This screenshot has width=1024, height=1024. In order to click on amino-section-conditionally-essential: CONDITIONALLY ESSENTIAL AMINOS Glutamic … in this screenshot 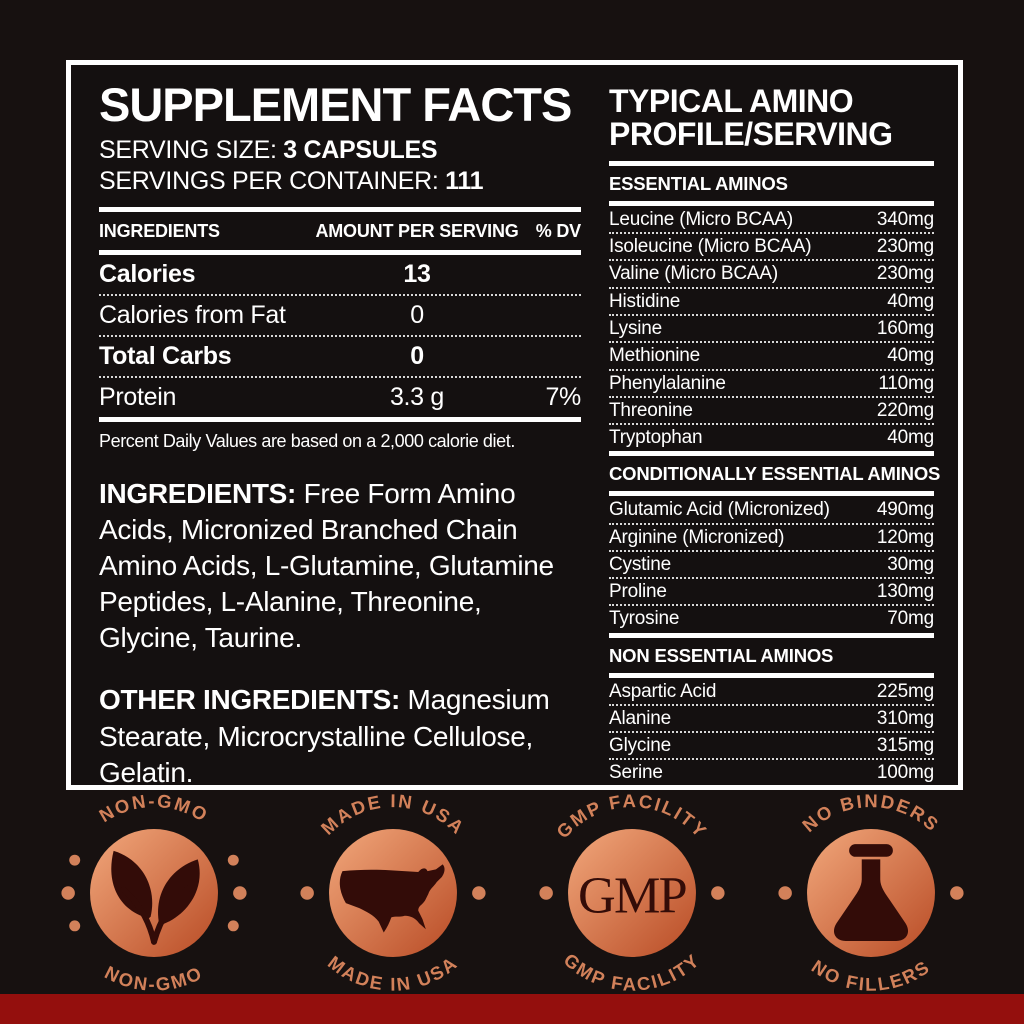, I will do `click(775, 541)`.